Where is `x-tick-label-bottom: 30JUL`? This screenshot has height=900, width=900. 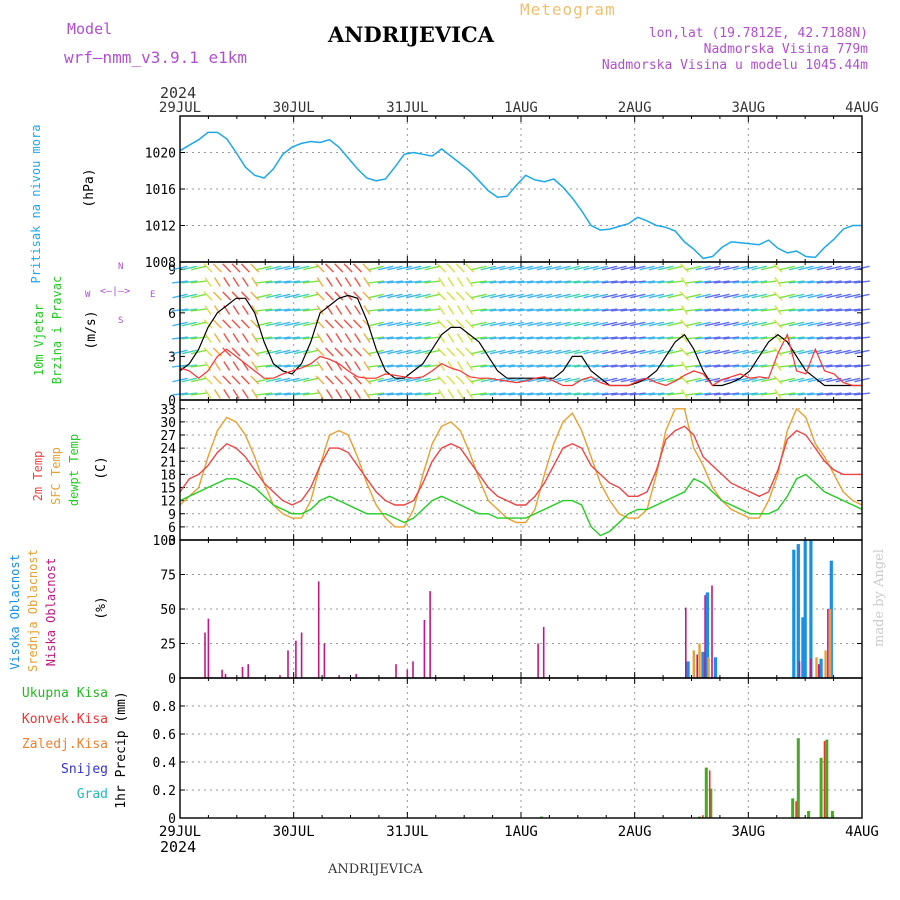 x-tick-label-bottom: 30JUL is located at coordinates (294, 832).